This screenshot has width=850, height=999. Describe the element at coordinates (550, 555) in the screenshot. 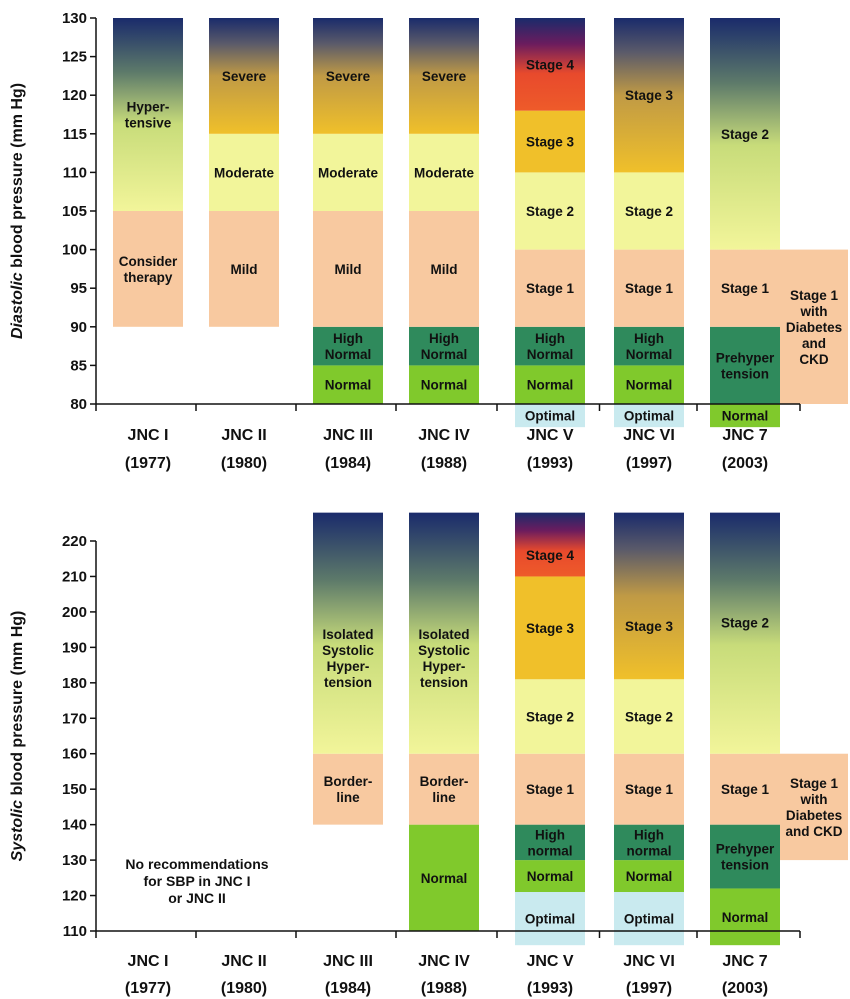

I see `band-label: Stage 4` at that location.